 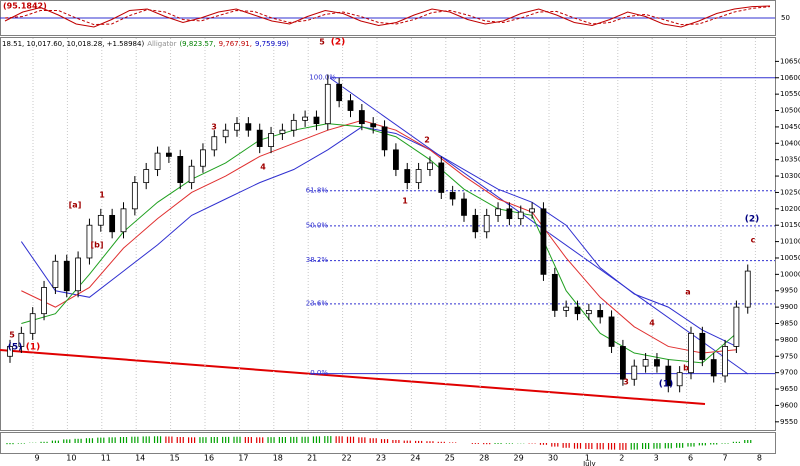 I want to click on wave-label: (5), so click(x=15, y=348).